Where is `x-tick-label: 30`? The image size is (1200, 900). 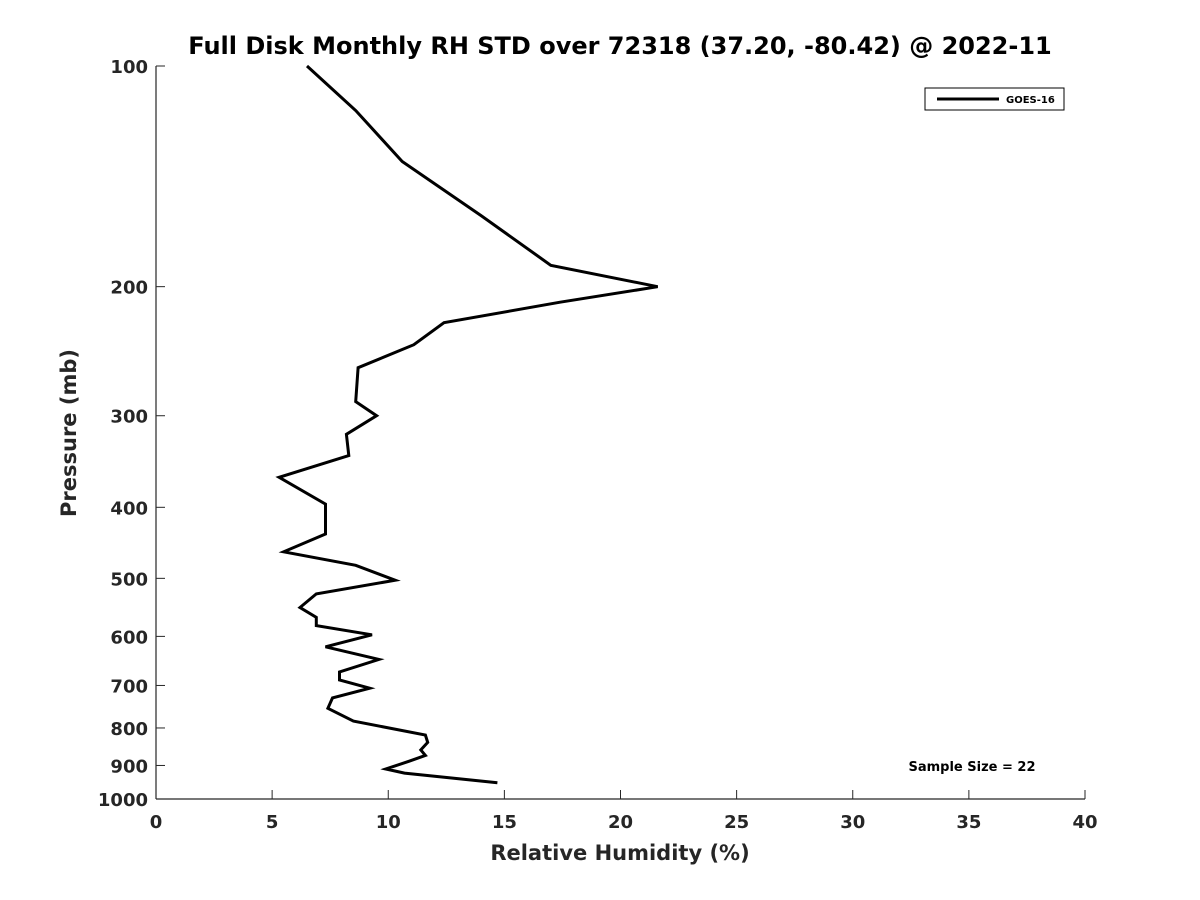 x-tick-label: 30 is located at coordinates (852, 822).